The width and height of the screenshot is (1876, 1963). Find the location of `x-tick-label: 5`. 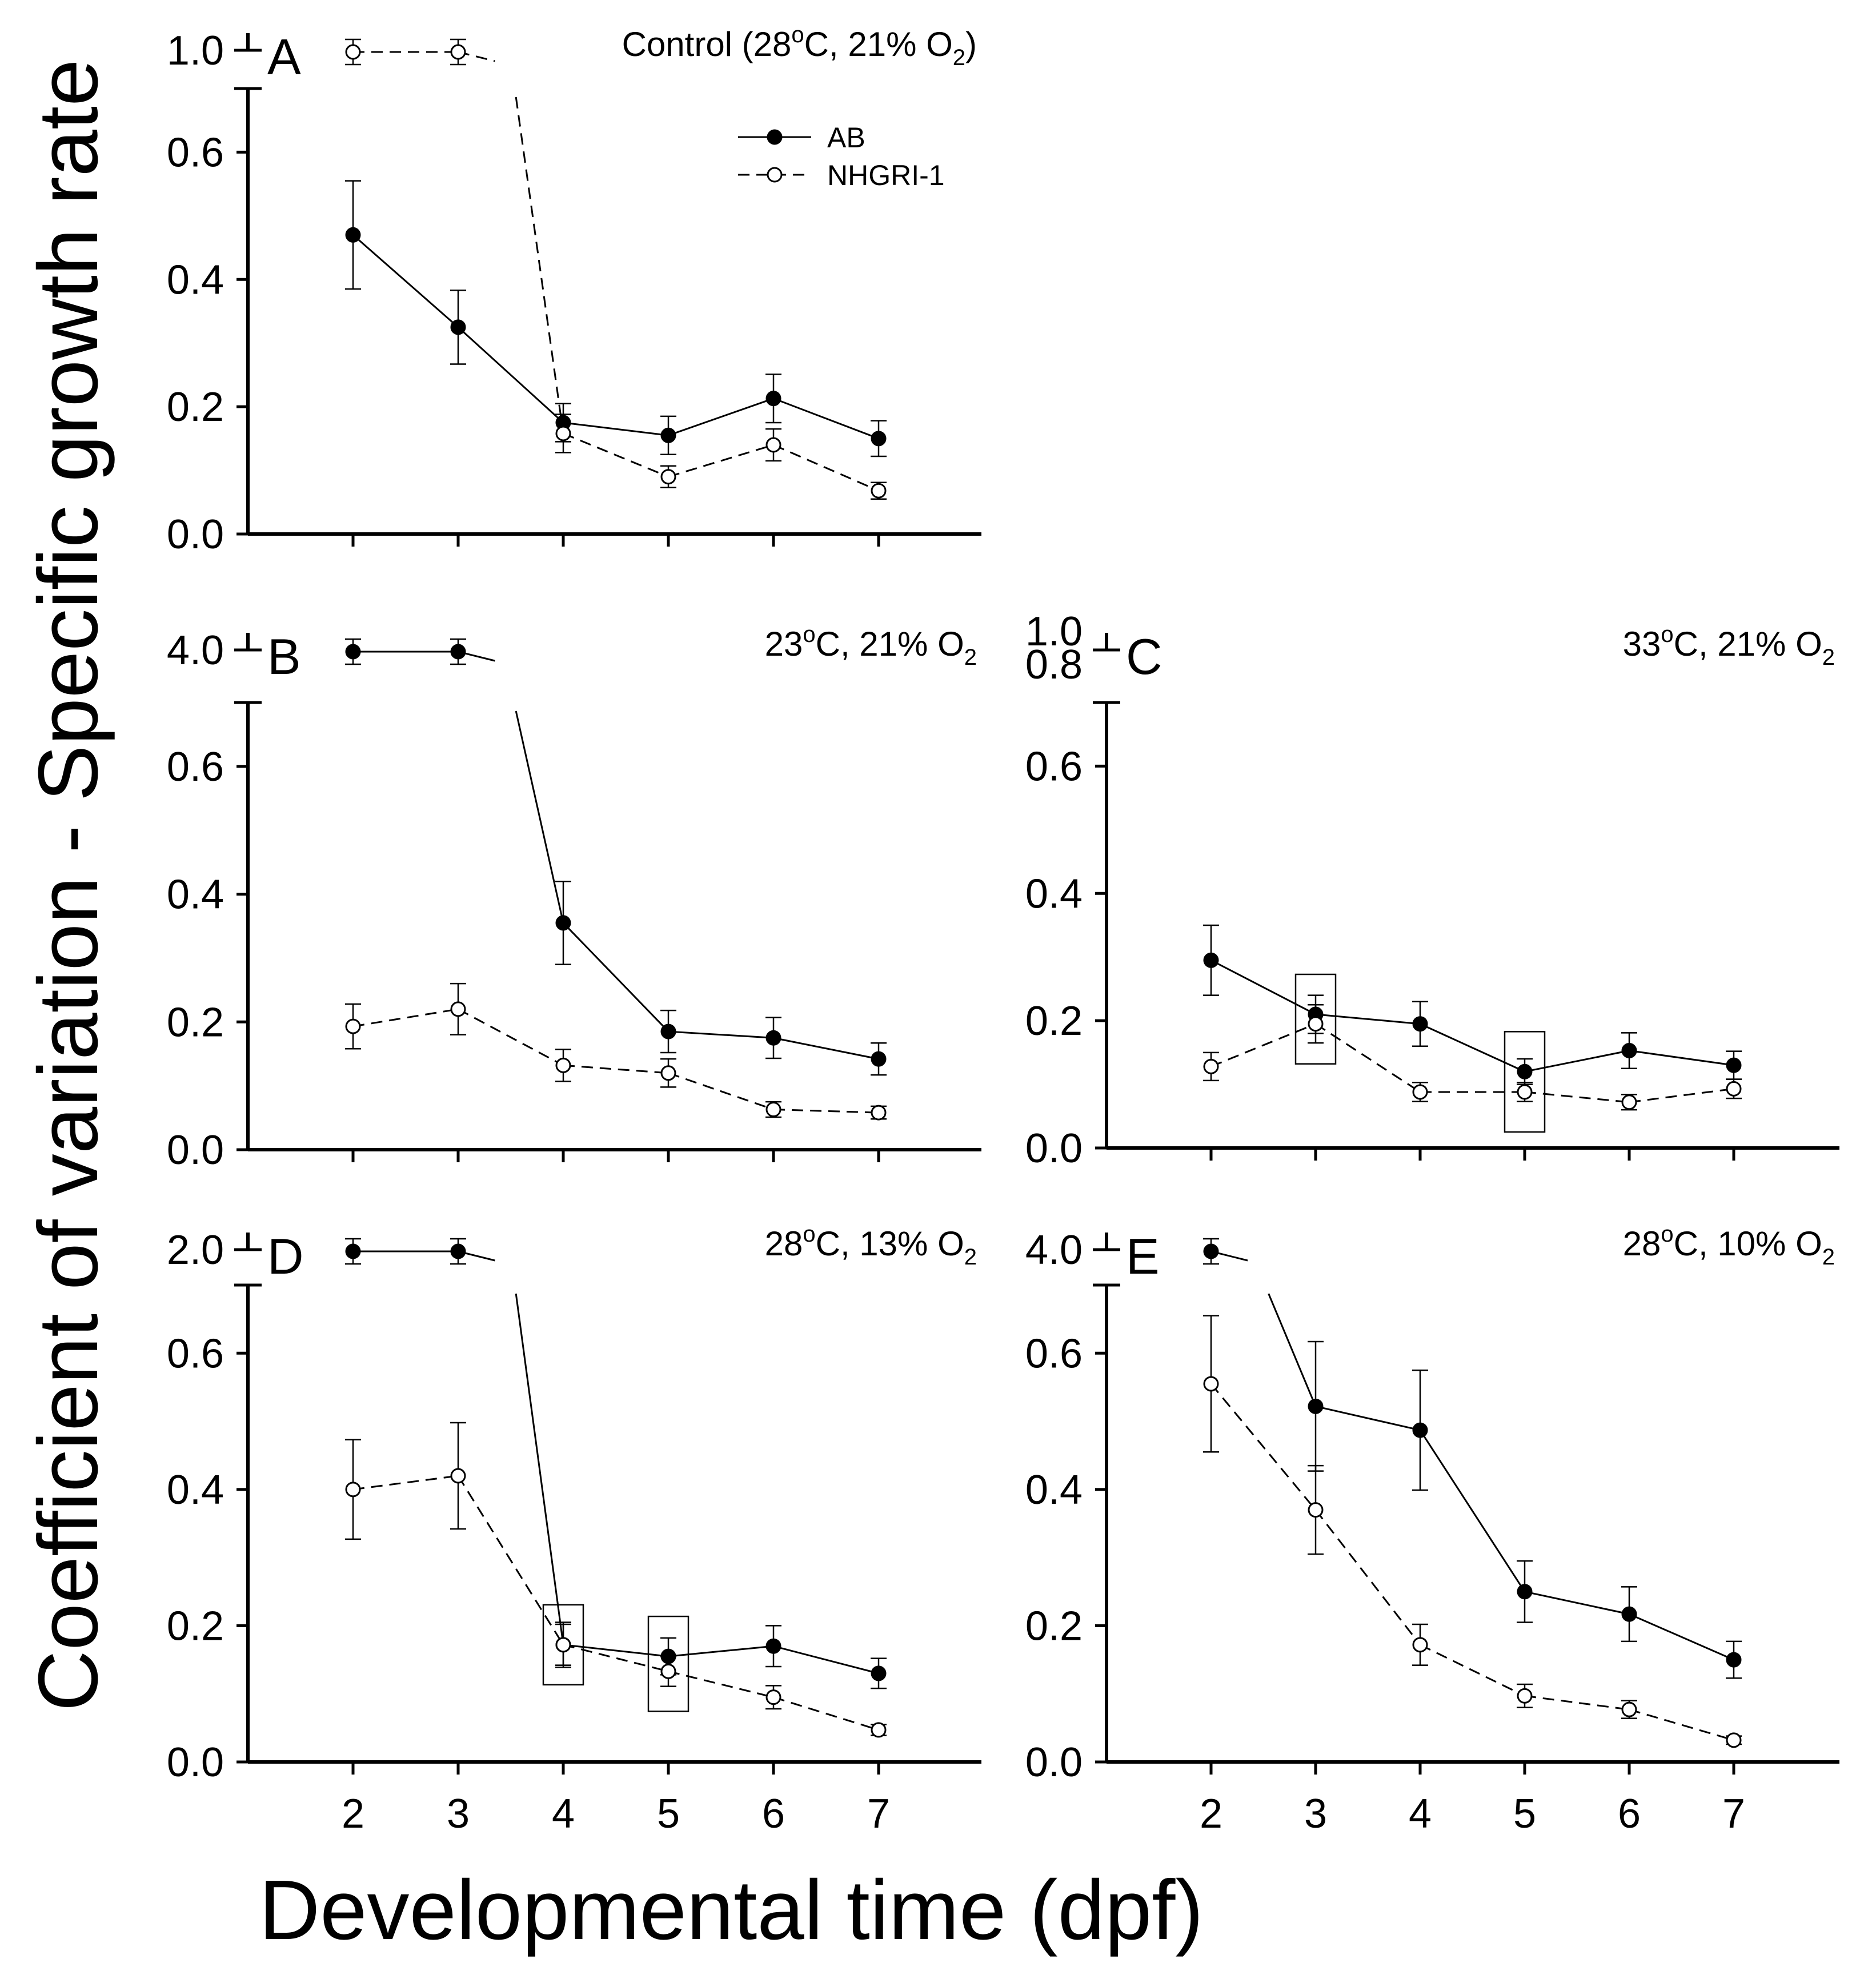

x-tick-label: 5 is located at coordinates (668, 1814).